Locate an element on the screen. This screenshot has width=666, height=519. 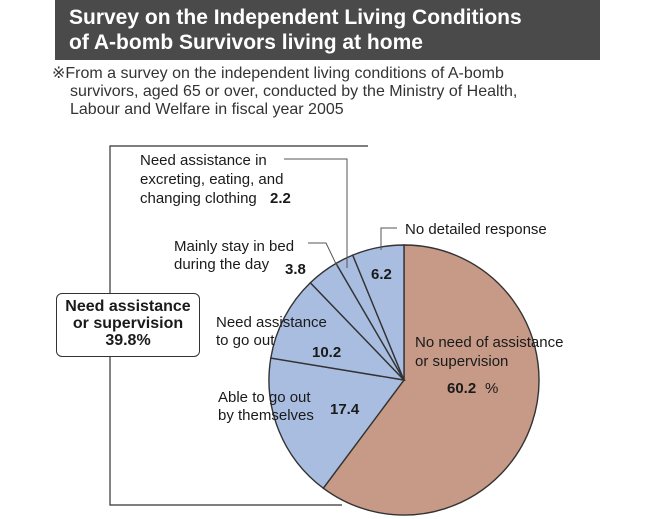
leader-line-need-assistance-in-excreting-eating-and-changing-clothing is located at coordinates (316, 213).